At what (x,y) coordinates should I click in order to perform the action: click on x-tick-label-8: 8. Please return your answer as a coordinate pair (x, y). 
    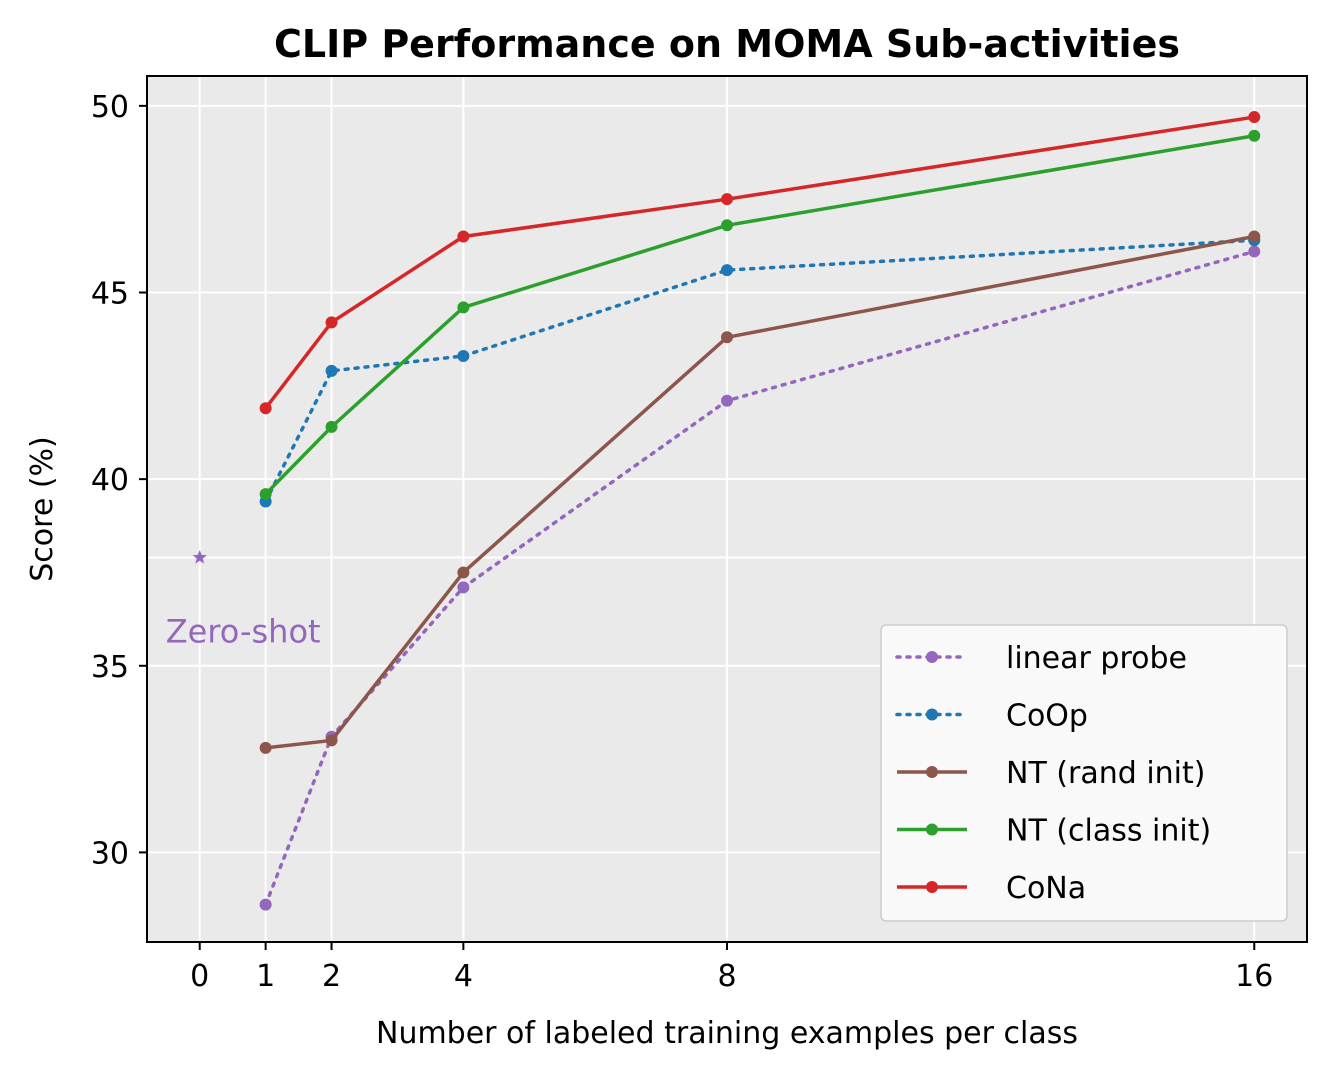
    Looking at the image, I should click on (726, 976).